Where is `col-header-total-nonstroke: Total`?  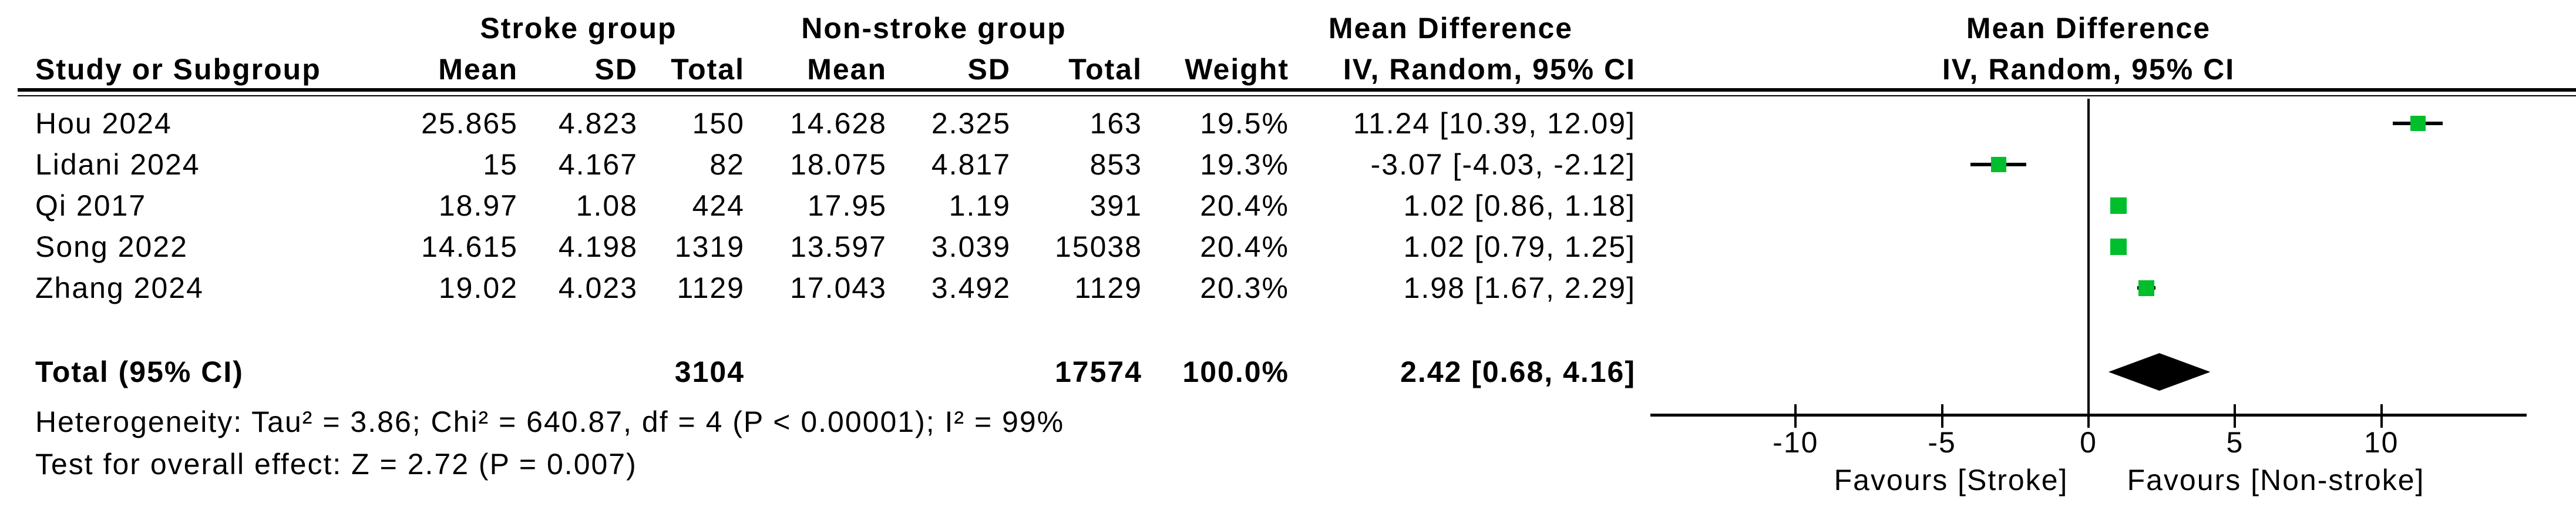
col-header-total-nonstroke: Total is located at coordinates (1105, 69).